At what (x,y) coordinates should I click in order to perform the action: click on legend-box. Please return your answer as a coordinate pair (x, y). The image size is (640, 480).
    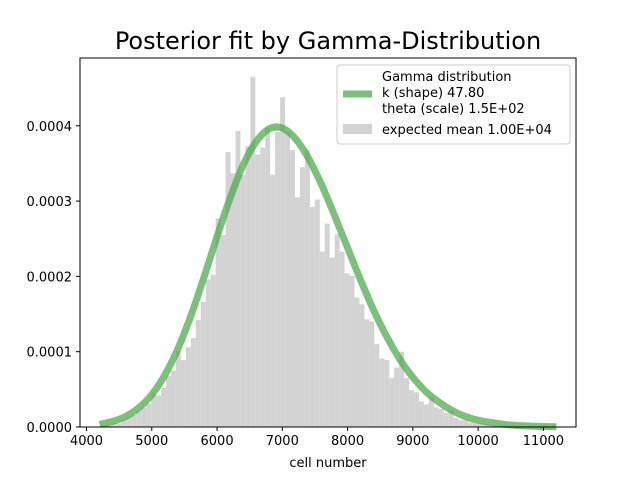
    Looking at the image, I should click on (453, 104).